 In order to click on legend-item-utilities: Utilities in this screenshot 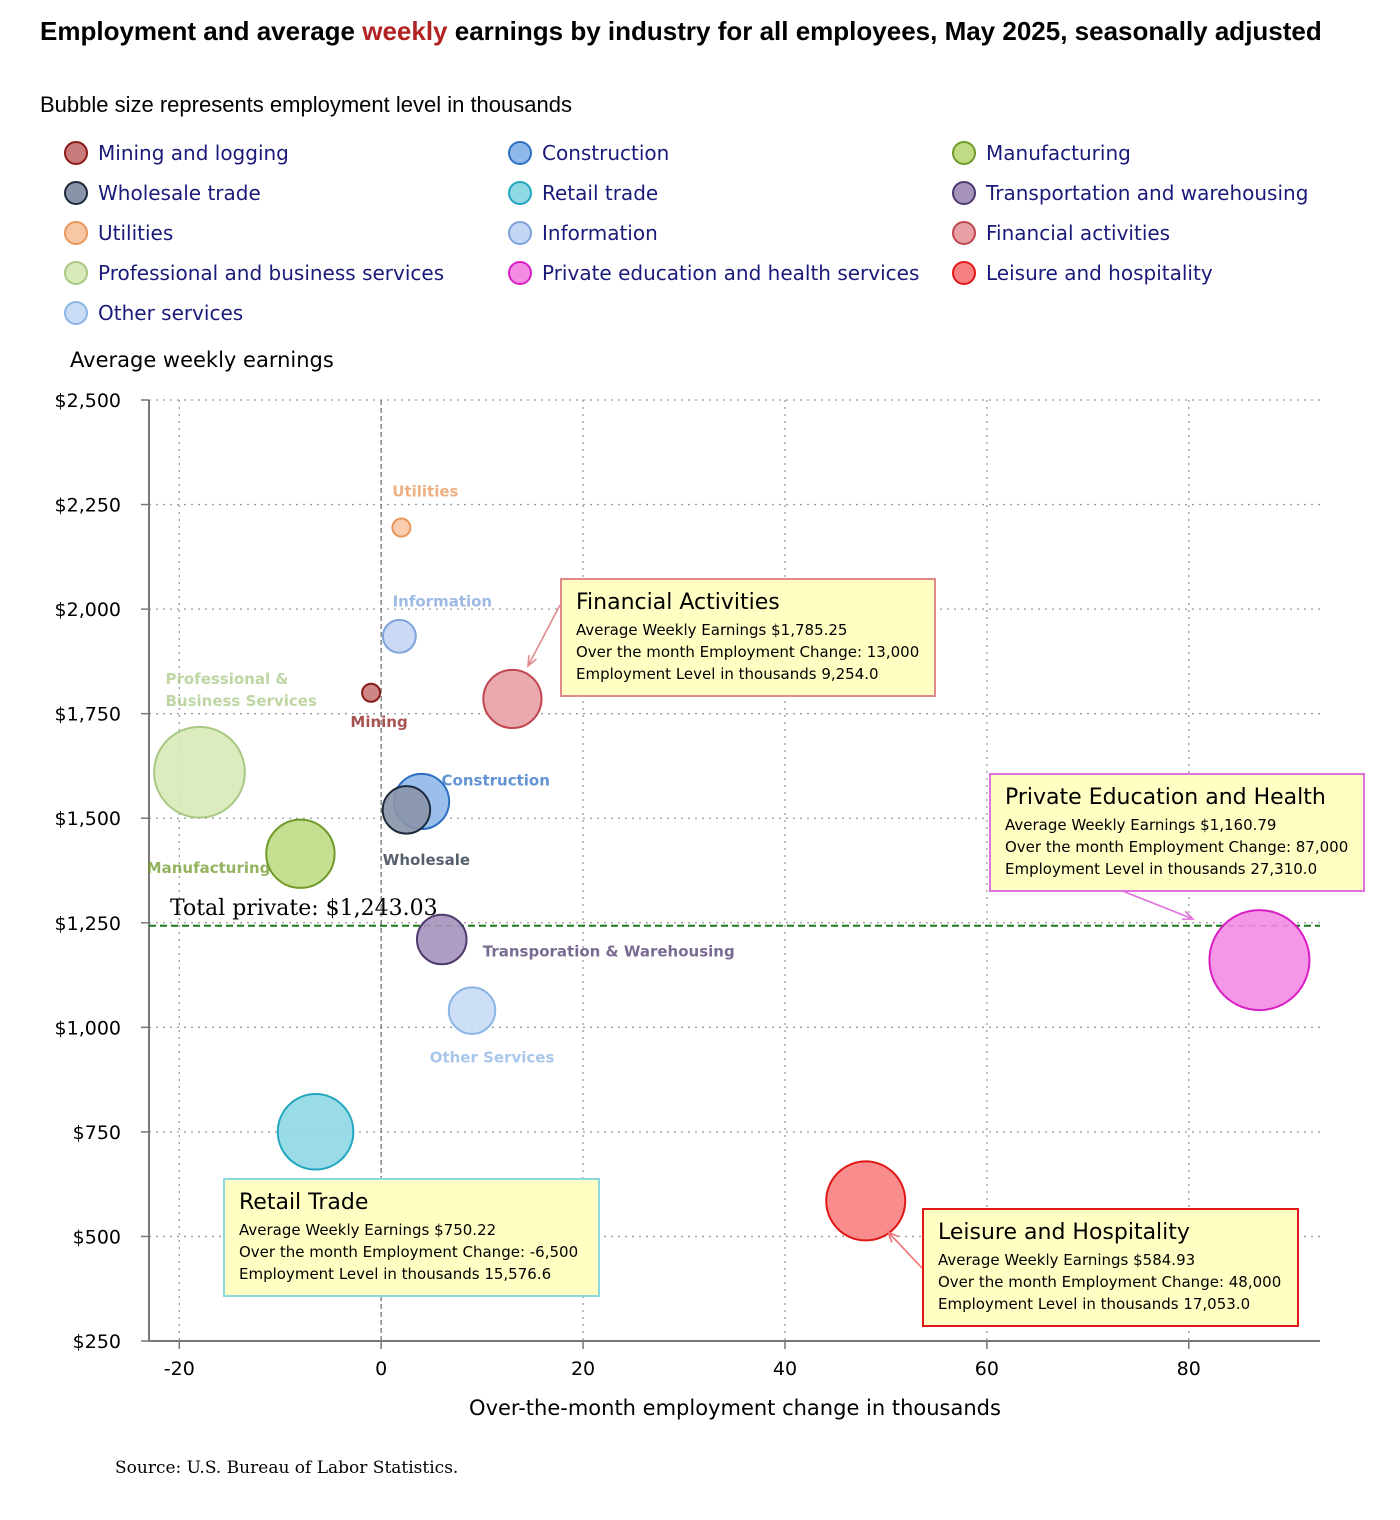, I will do `click(118, 233)`.